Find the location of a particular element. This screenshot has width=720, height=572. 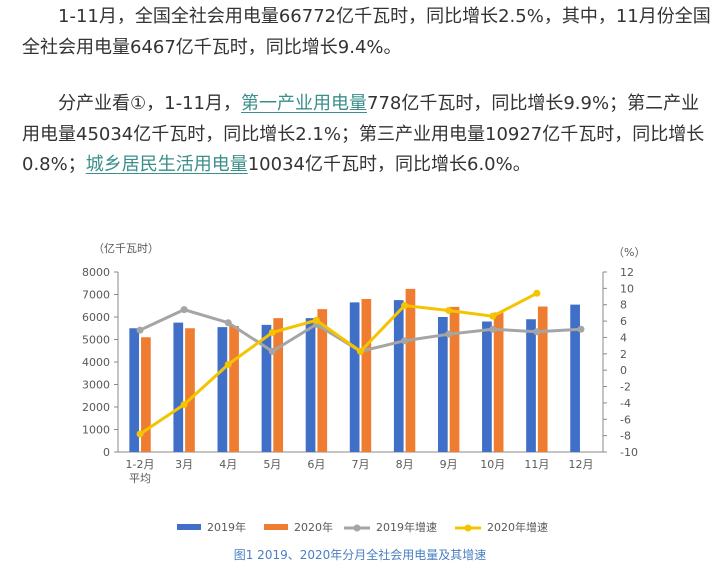

legend-label: 2019年增速 is located at coordinates (406, 527).